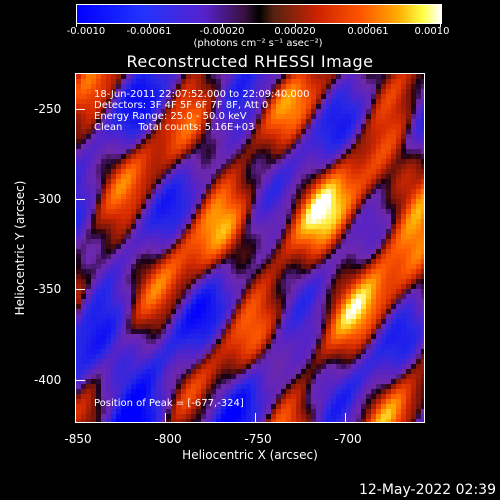  What do you see at coordinates (181, 105) in the screenshot?
I see `detectors-text: Detectors: 3F 4F 5F 6F 7F 8F, Att 0` at bounding box center [181, 105].